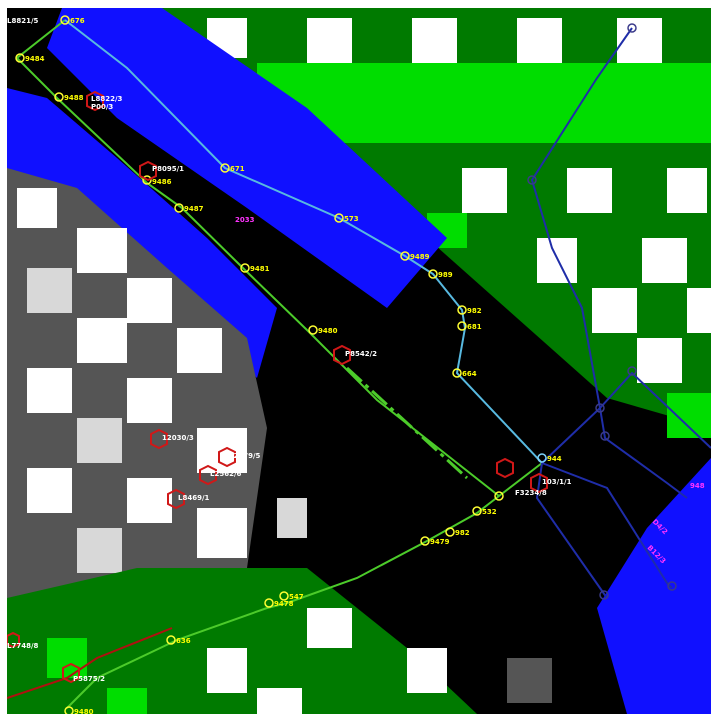 This screenshot has height=717, width=712. I want to click on substation-label: L7748/8, so click(22, 646).